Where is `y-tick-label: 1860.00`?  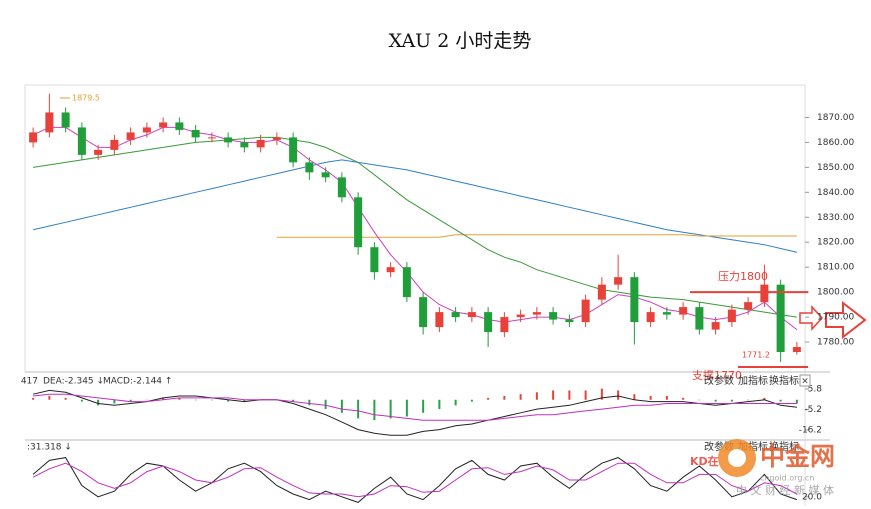
y-tick-label: 1860.00 is located at coordinates (835, 143).